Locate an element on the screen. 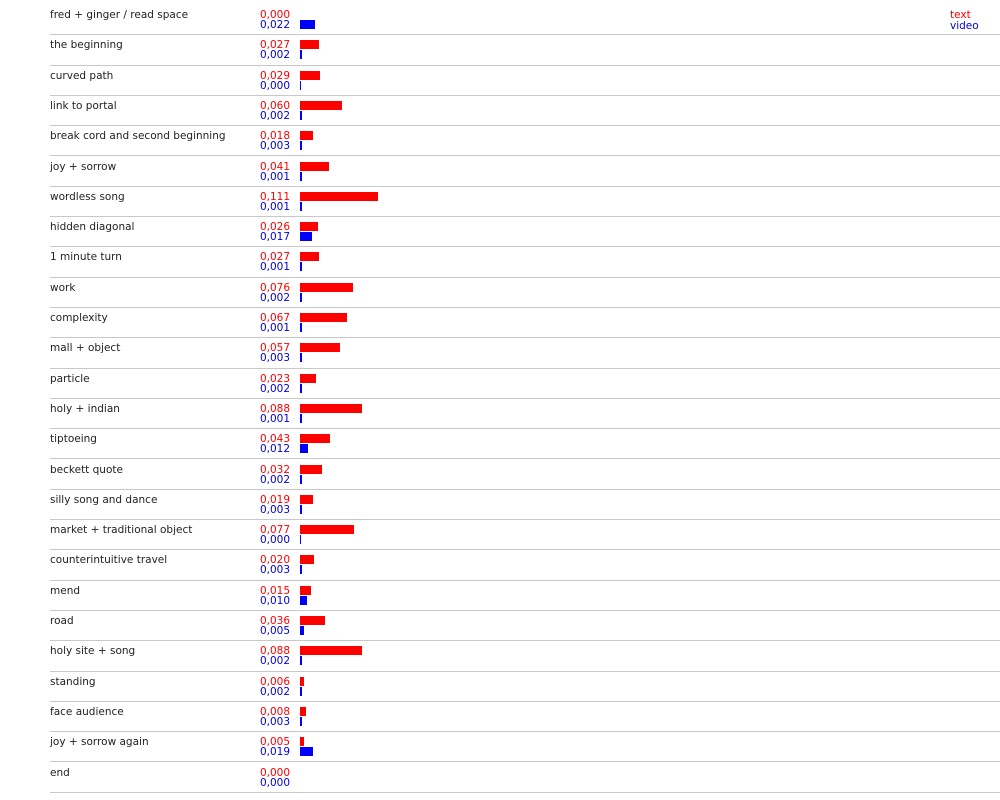 Image resolution: width=1000 pixels, height=800 pixels. text-value-label: 0,027 is located at coordinates (274, 257).